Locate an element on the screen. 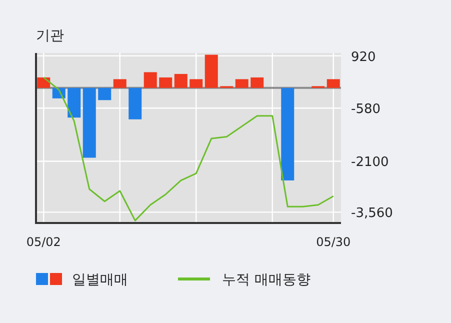  y-tick-label: -2100 is located at coordinates (370, 162).